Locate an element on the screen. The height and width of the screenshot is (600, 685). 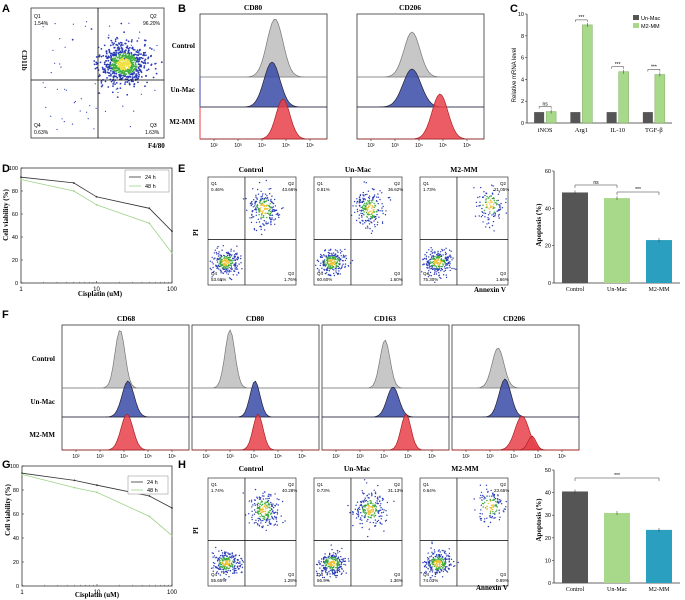
e-bar-sig-bracket is located at coordinates (638, 193).